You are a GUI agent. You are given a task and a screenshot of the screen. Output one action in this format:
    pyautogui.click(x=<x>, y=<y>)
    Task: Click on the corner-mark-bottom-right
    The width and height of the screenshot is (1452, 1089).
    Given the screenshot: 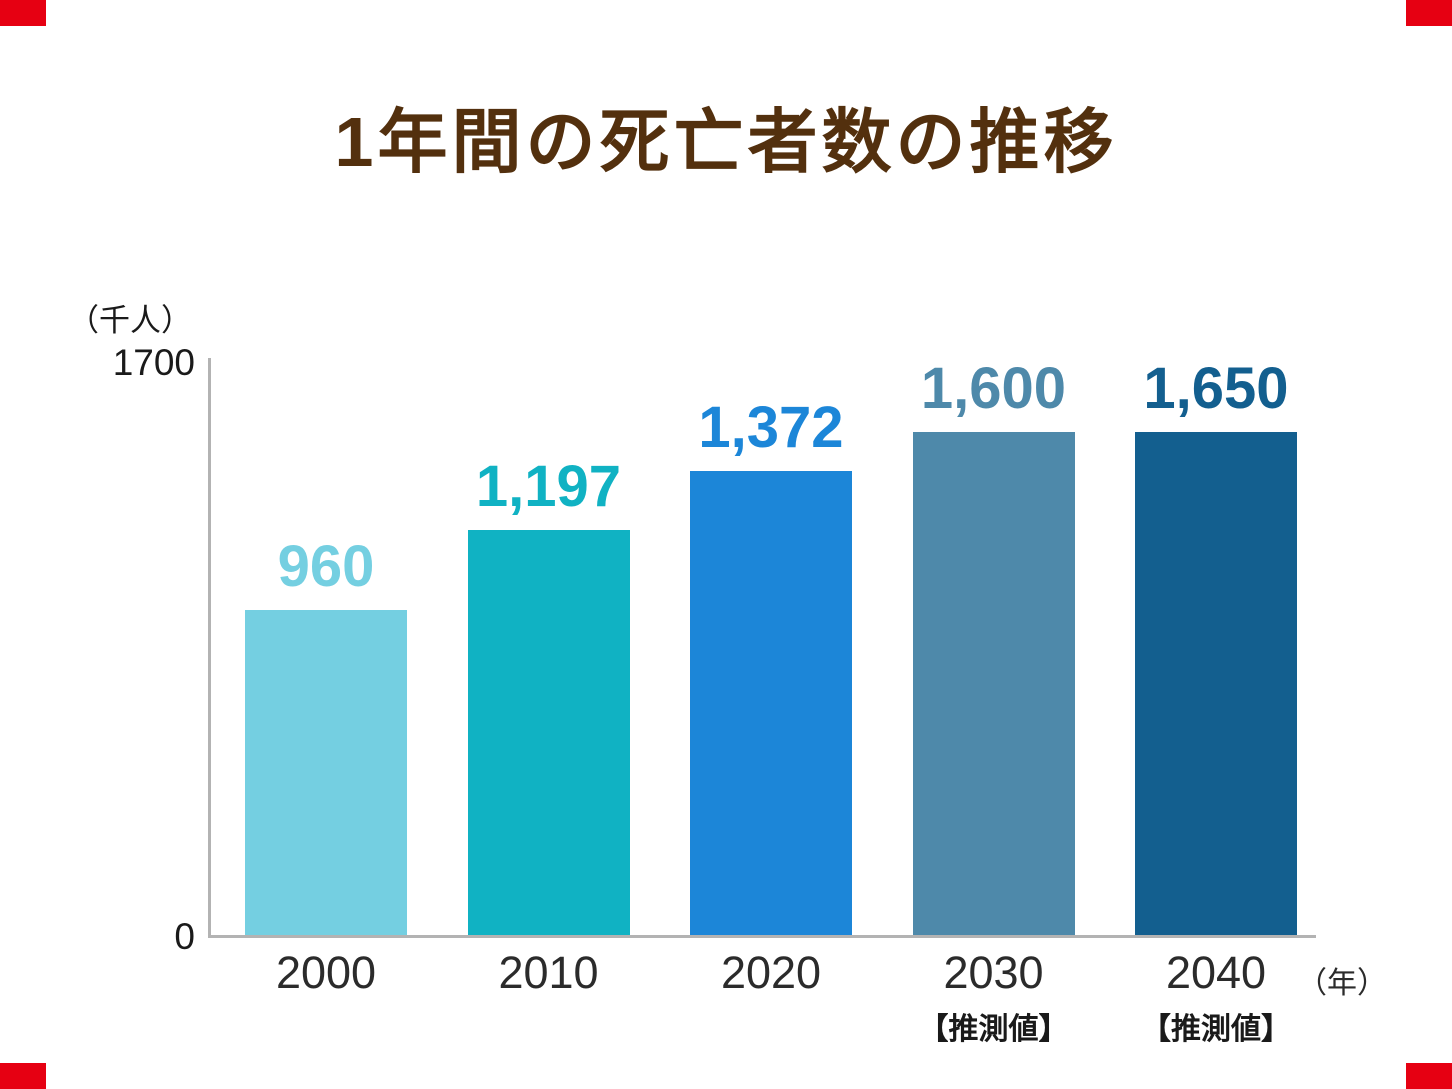 What is the action you would take?
    pyautogui.click(x=1429, y=1076)
    